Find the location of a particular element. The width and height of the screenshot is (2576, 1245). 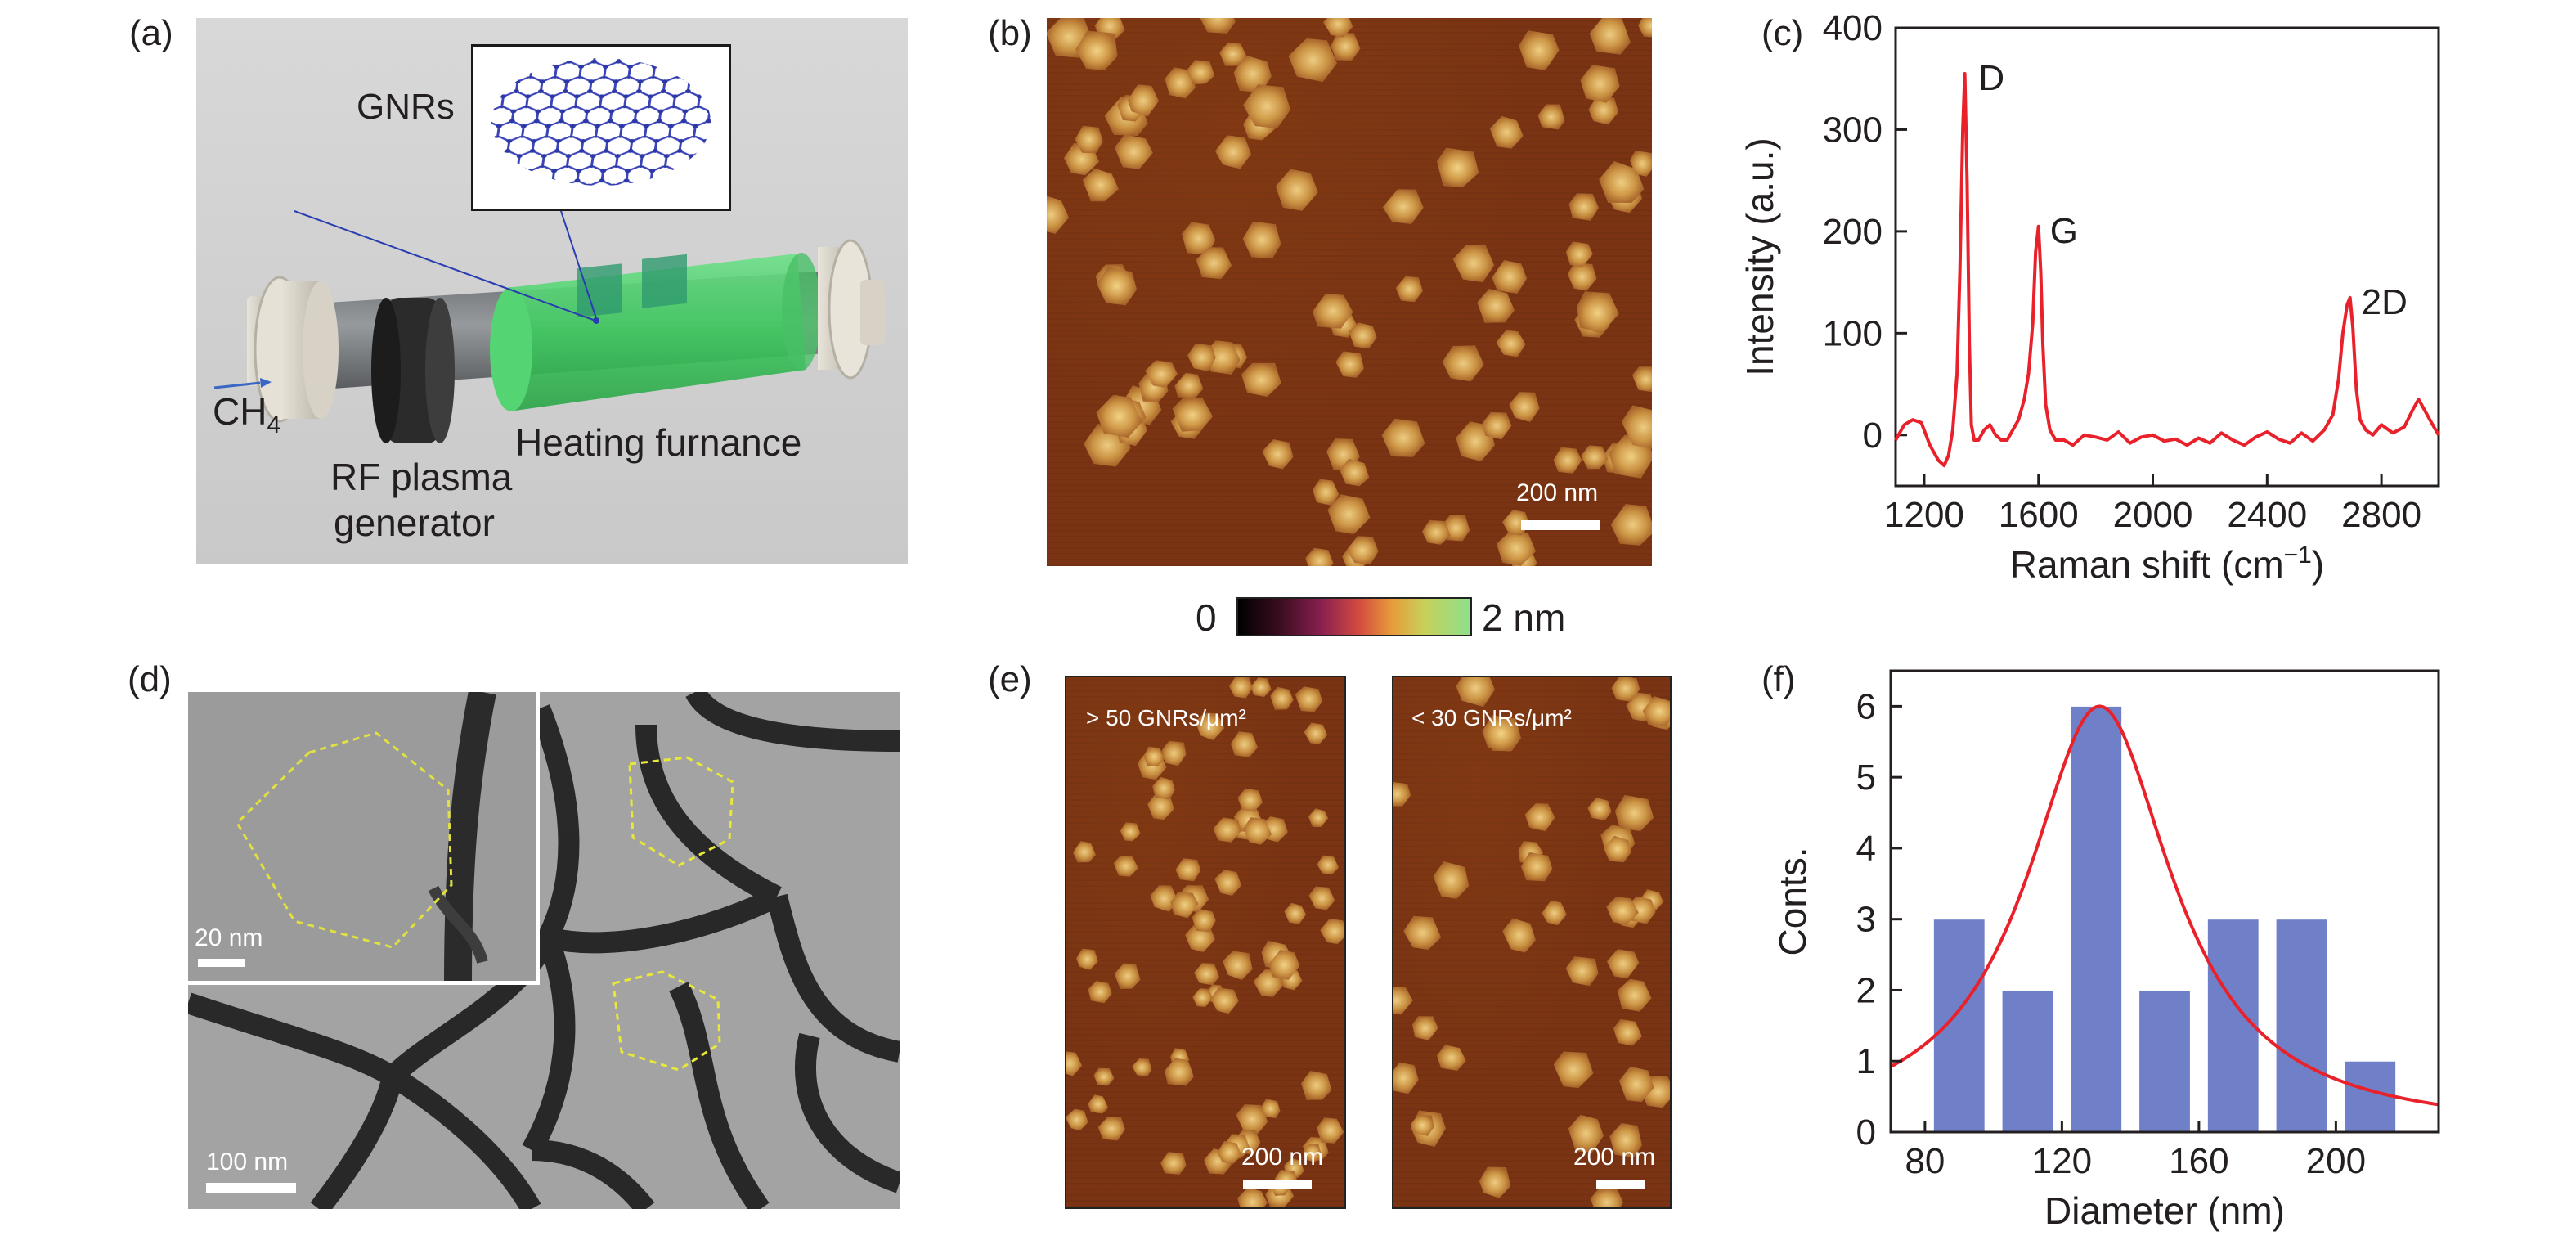

lorentzian-fit-line is located at coordinates (2165, 905).